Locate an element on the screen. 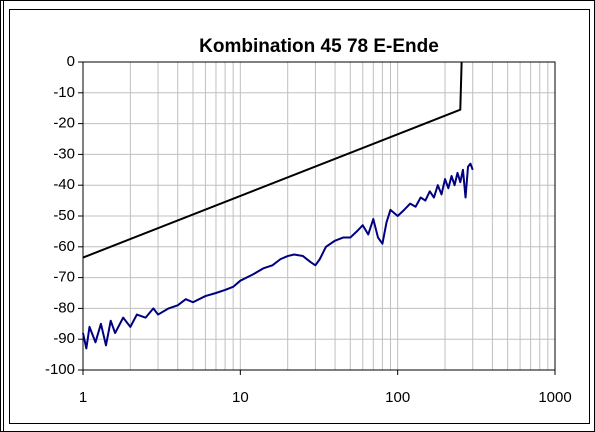 This screenshot has width=595, height=432. y-tick-label: -90 is located at coordinates (64, 338).